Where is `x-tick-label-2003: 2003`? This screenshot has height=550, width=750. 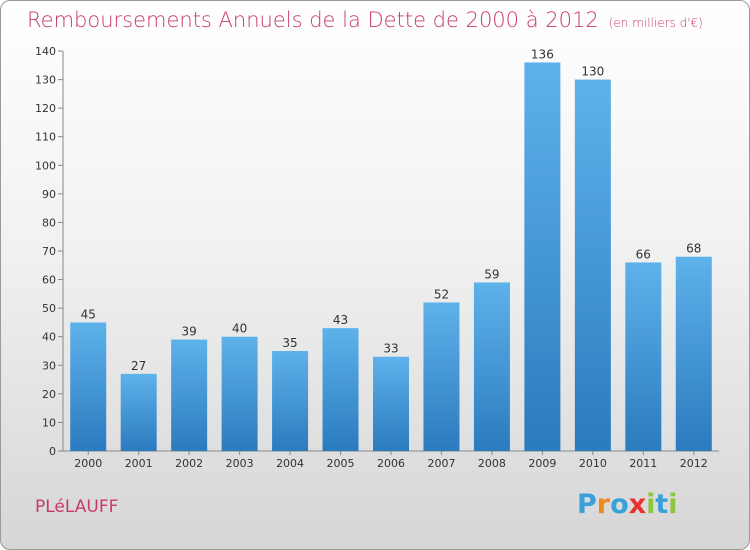 x-tick-label-2003: 2003 is located at coordinates (240, 463).